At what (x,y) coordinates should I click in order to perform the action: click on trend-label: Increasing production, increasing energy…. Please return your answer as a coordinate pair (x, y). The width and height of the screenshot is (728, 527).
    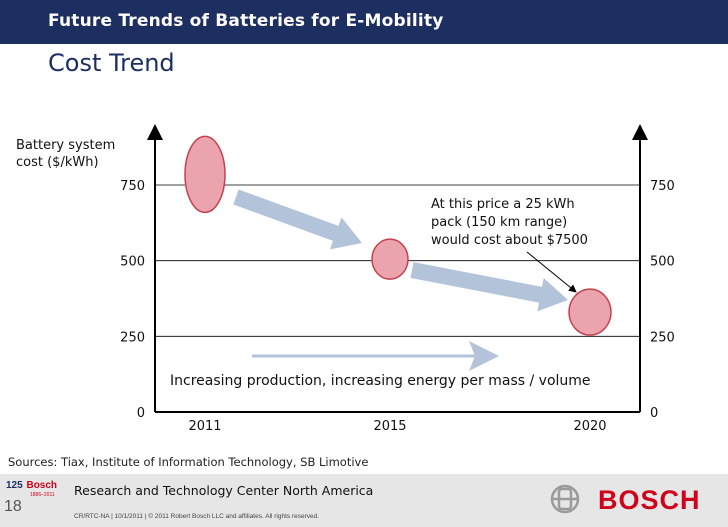
    Looking at the image, I should click on (380, 381).